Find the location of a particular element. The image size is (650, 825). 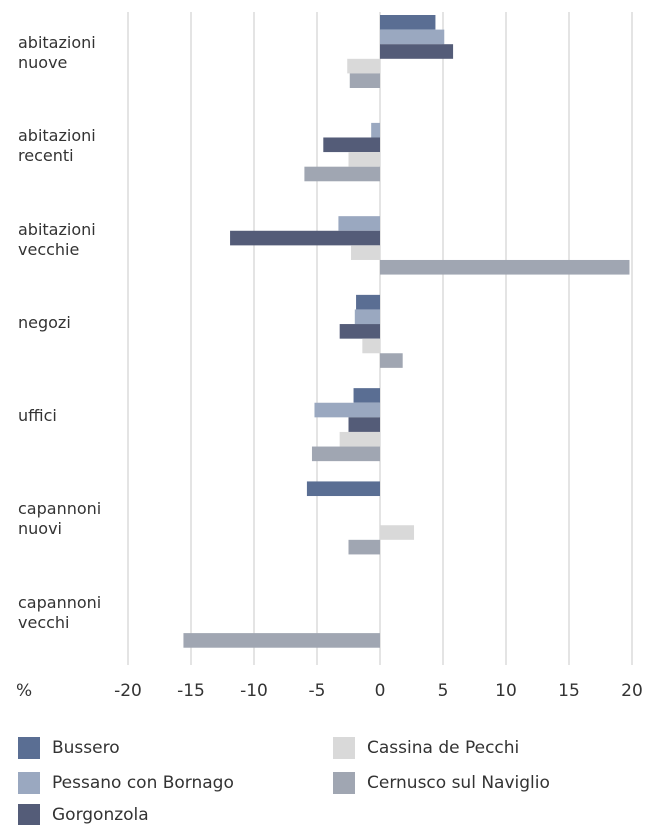

x-tick-label: -5 is located at coordinates (317, 691).